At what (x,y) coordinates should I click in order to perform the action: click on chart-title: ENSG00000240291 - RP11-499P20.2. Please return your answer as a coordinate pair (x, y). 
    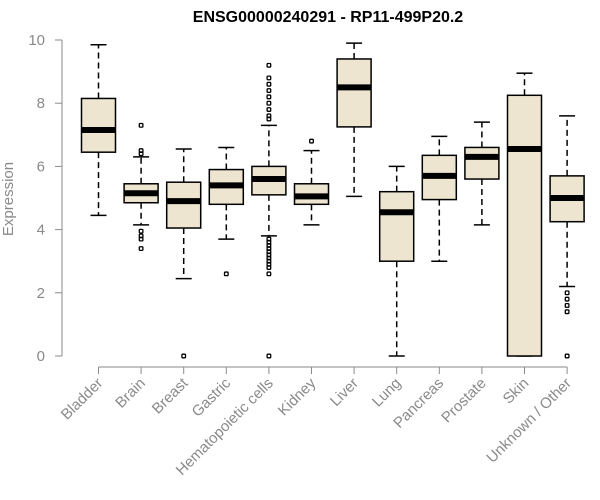
    Looking at the image, I should click on (328, 17).